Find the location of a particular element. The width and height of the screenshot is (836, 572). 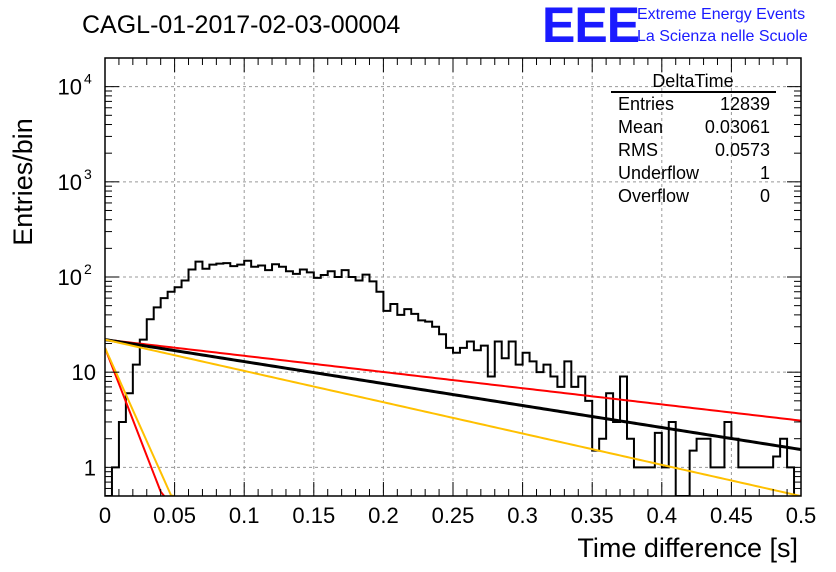

logo-line-1: Extreme Energy Events is located at coordinates (721, 14).